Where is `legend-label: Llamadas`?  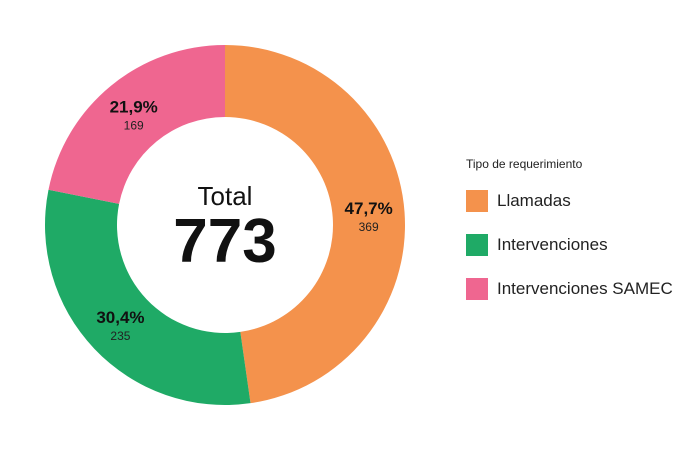
legend-label: Llamadas is located at coordinates (534, 200).